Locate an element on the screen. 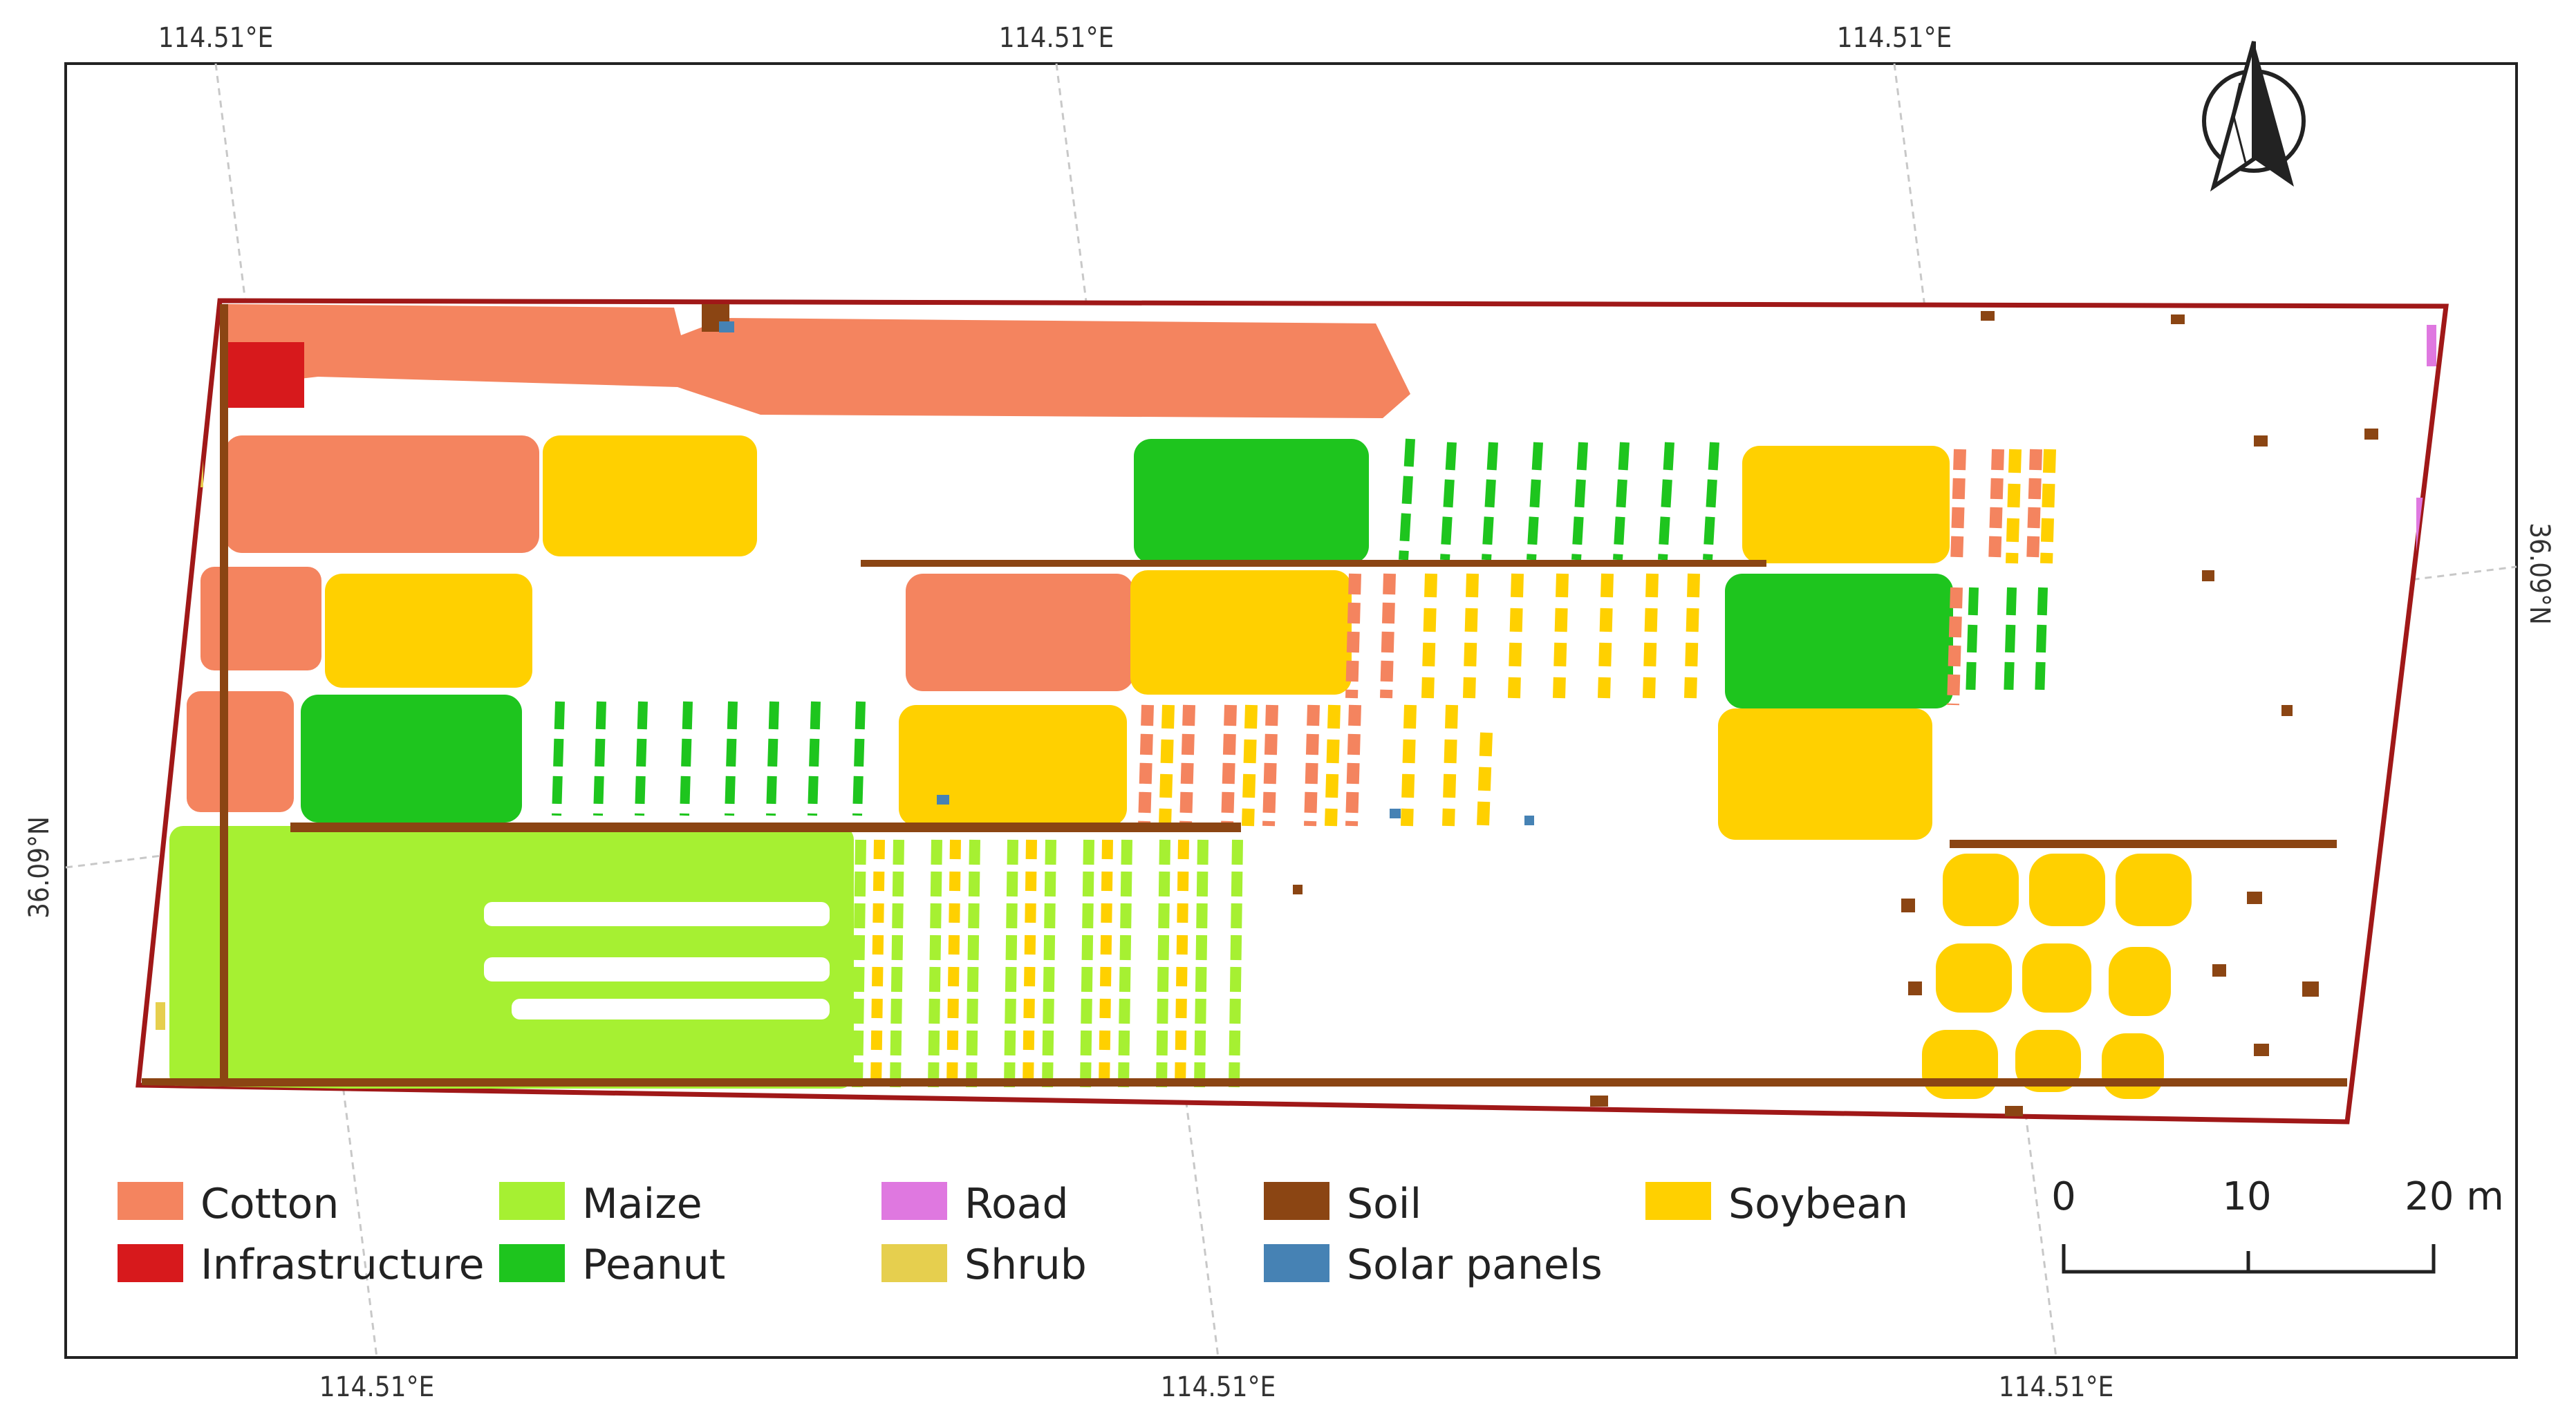 This screenshot has width=2576, height=1419. legend-label-peanut: Peanut is located at coordinates (653, 1265).